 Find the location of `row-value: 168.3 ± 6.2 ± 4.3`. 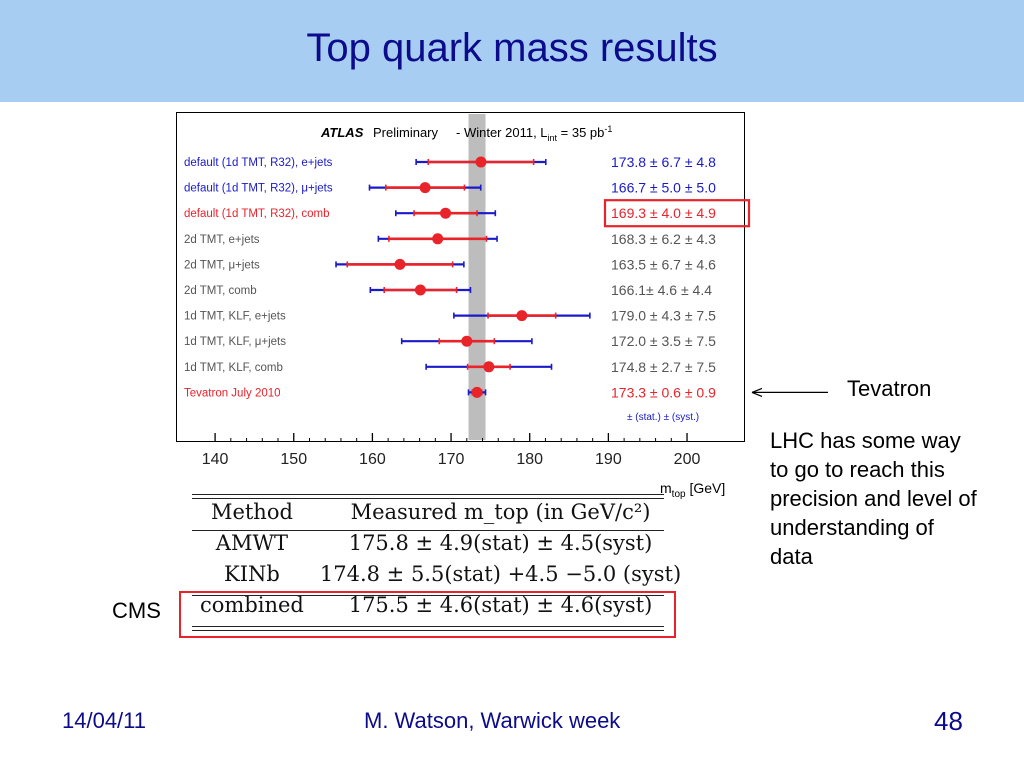

row-value: 168.3 ± 6.2 ± 4.3 is located at coordinates (663, 239).